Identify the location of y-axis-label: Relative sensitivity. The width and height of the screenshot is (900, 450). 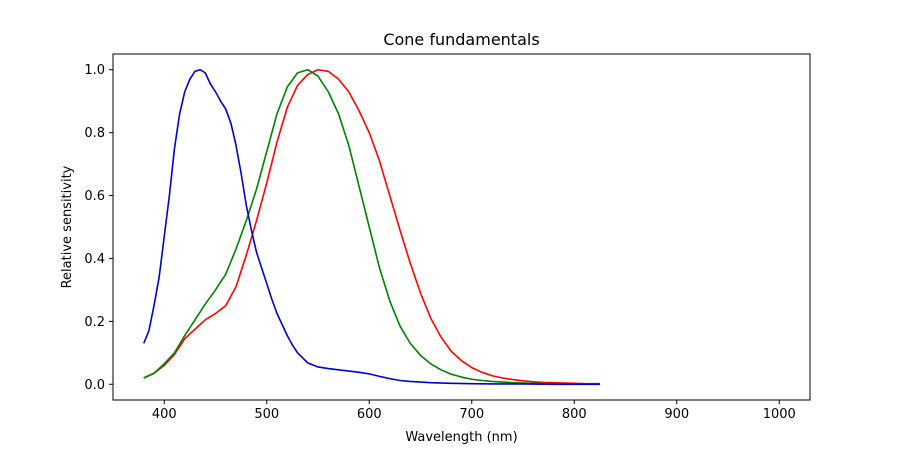
(67, 226).